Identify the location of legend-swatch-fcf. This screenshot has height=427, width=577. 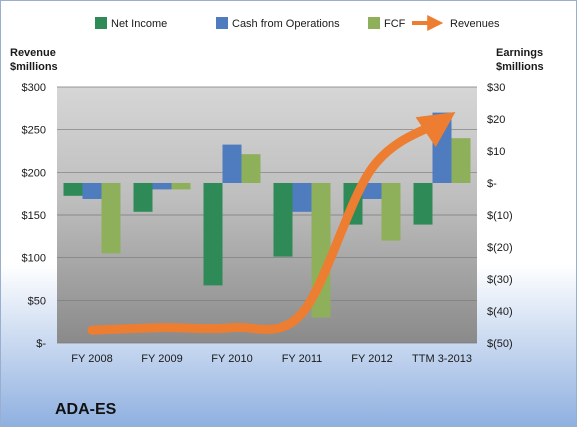
(374, 23).